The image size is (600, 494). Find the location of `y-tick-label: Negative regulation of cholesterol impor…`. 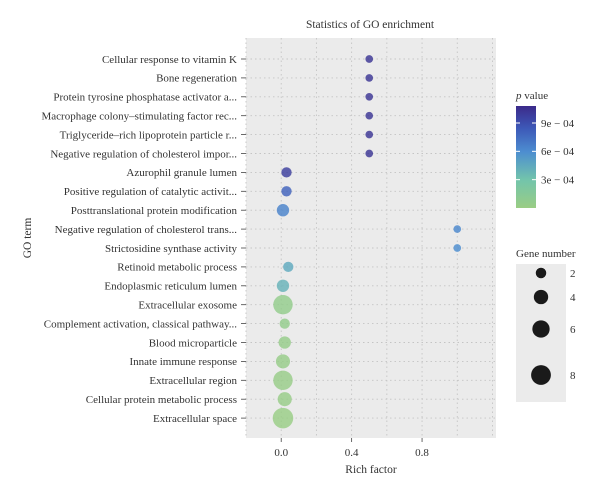

y-tick-label: Negative regulation of cholesterol impor… is located at coordinates (143, 154).